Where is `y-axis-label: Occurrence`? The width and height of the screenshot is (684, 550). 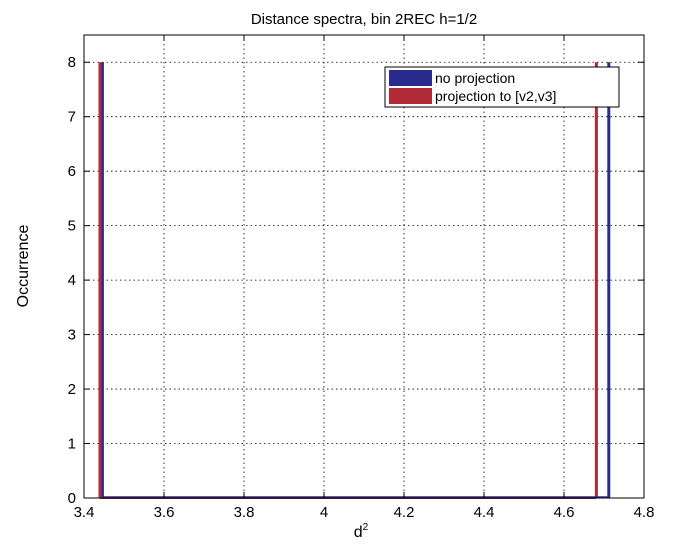 y-axis-label: Occurrence is located at coordinates (23, 266).